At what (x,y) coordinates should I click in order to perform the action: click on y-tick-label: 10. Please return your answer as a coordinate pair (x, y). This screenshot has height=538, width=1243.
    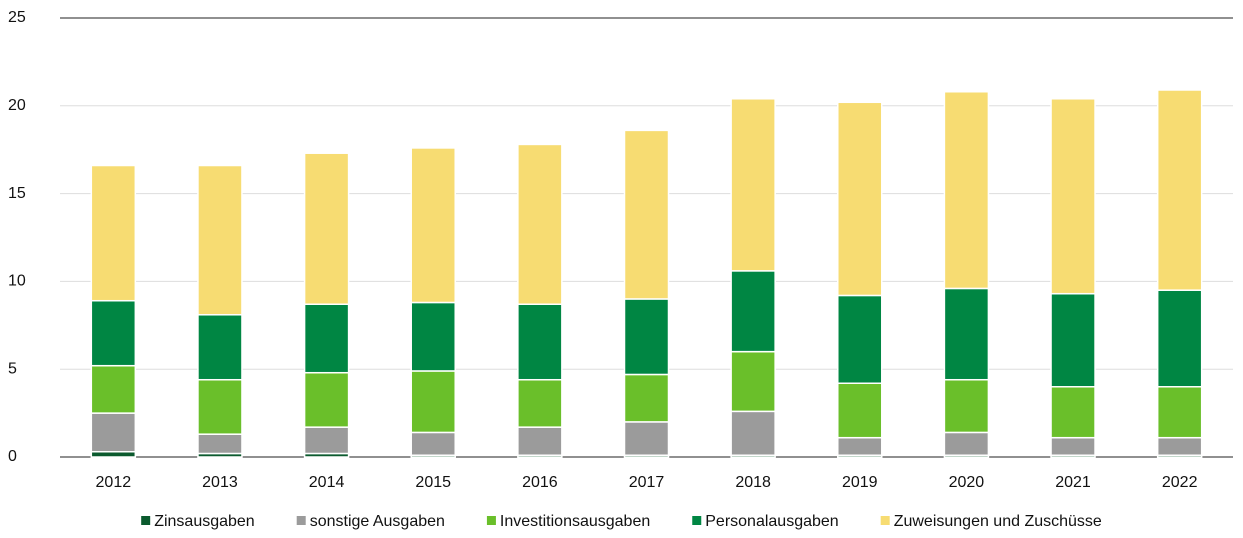
    Looking at the image, I should click on (17, 281).